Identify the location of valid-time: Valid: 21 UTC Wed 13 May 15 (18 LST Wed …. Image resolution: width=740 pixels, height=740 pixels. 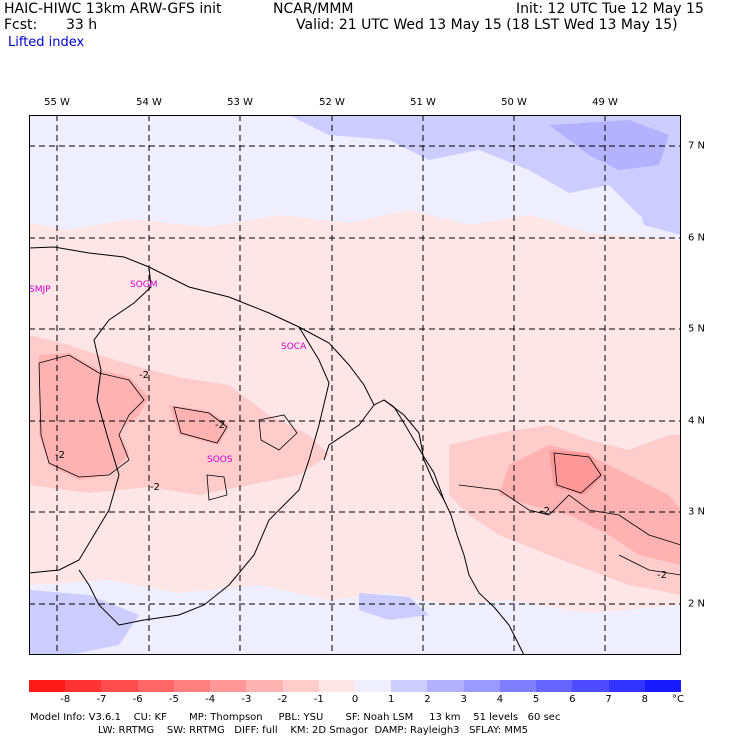
(487, 25).